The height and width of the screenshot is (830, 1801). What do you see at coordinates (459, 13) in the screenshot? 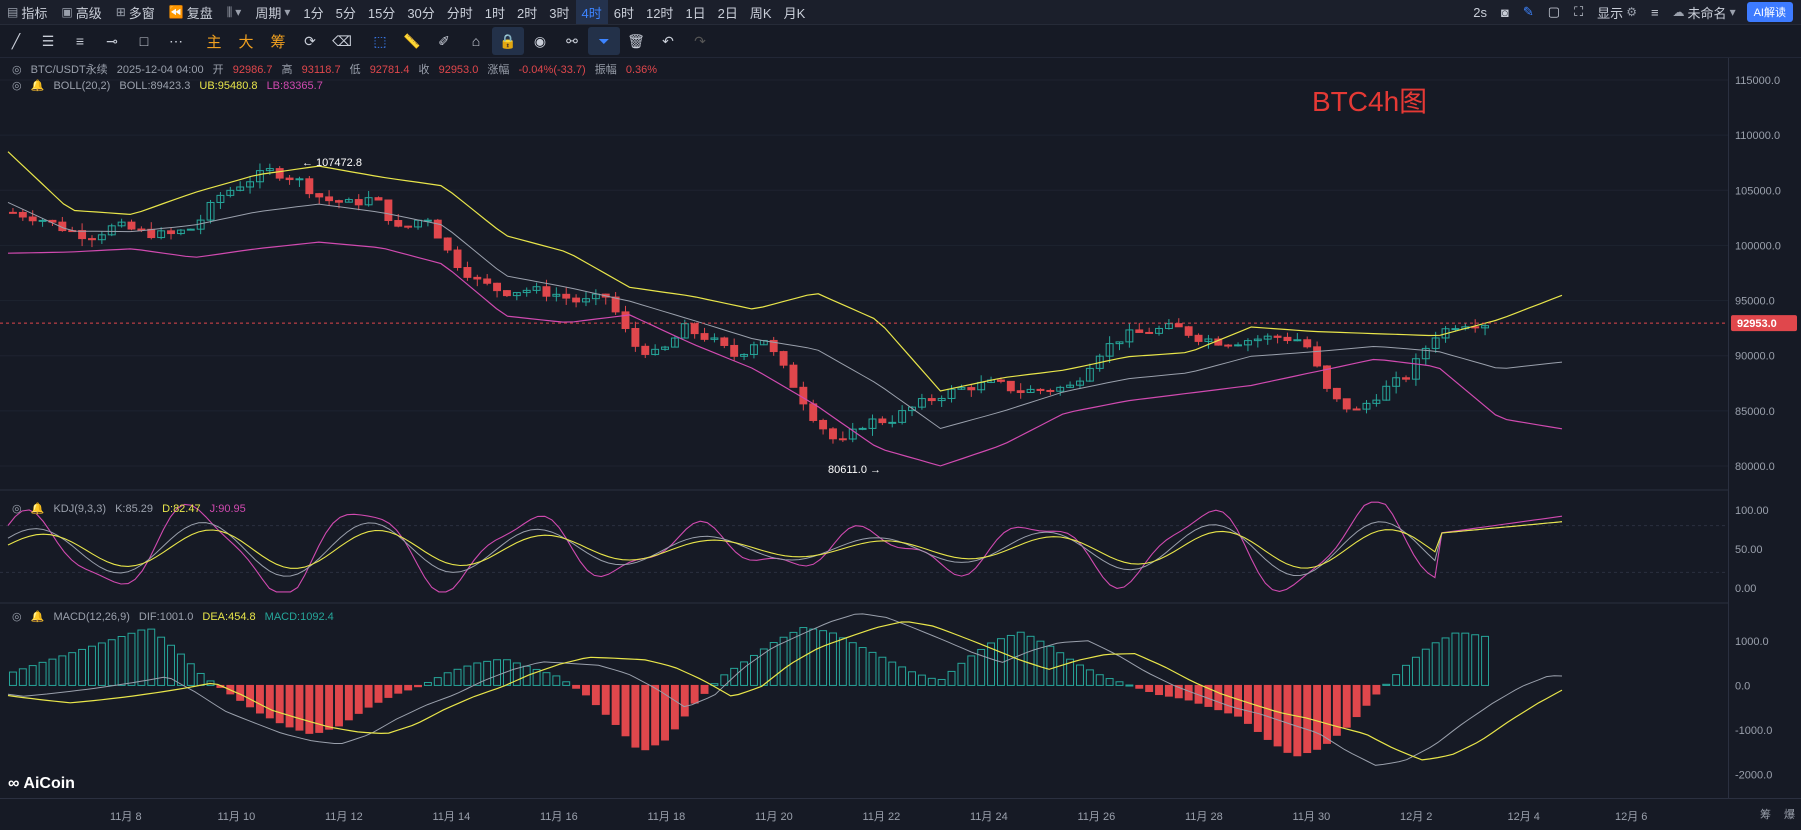
I see `period-option: 分时` at bounding box center [459, 13].